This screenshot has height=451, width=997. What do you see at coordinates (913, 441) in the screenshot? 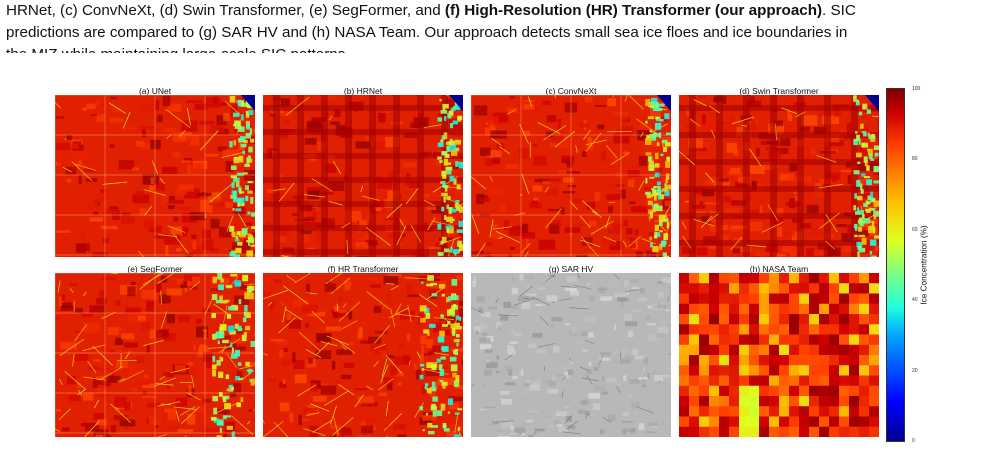
I see `colorbar-tick: 0` at bounding box center [913, 441].